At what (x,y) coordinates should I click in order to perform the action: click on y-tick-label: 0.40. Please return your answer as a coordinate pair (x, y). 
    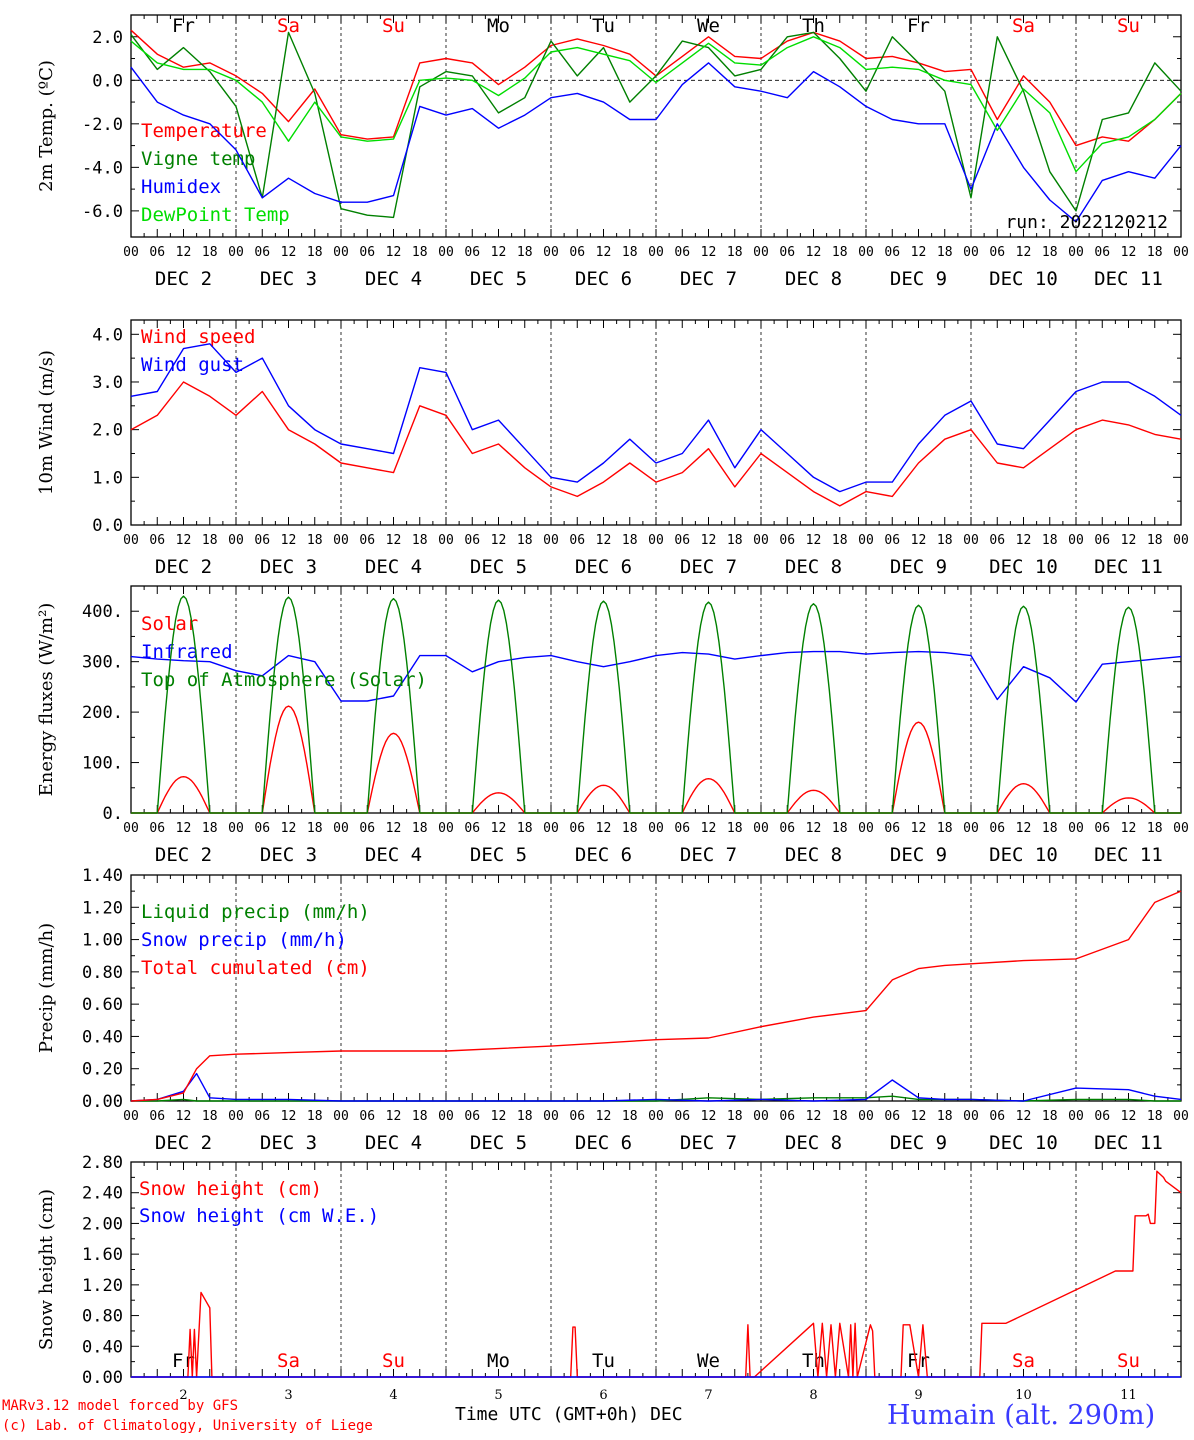
    Looking at the image, I should click on (102, 1347).